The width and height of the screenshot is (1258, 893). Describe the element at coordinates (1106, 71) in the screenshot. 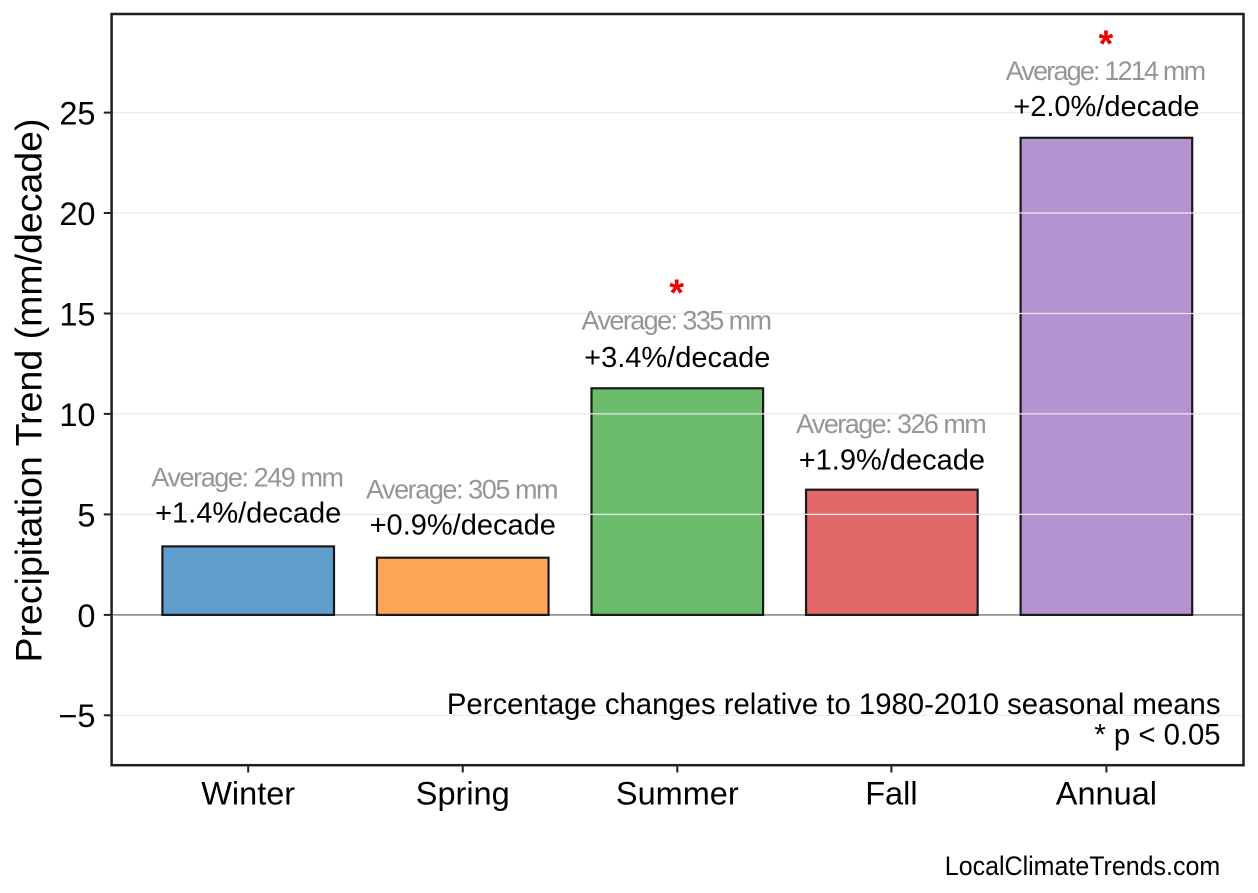

I see `svg-text: Average: 1214 mm` at that location.